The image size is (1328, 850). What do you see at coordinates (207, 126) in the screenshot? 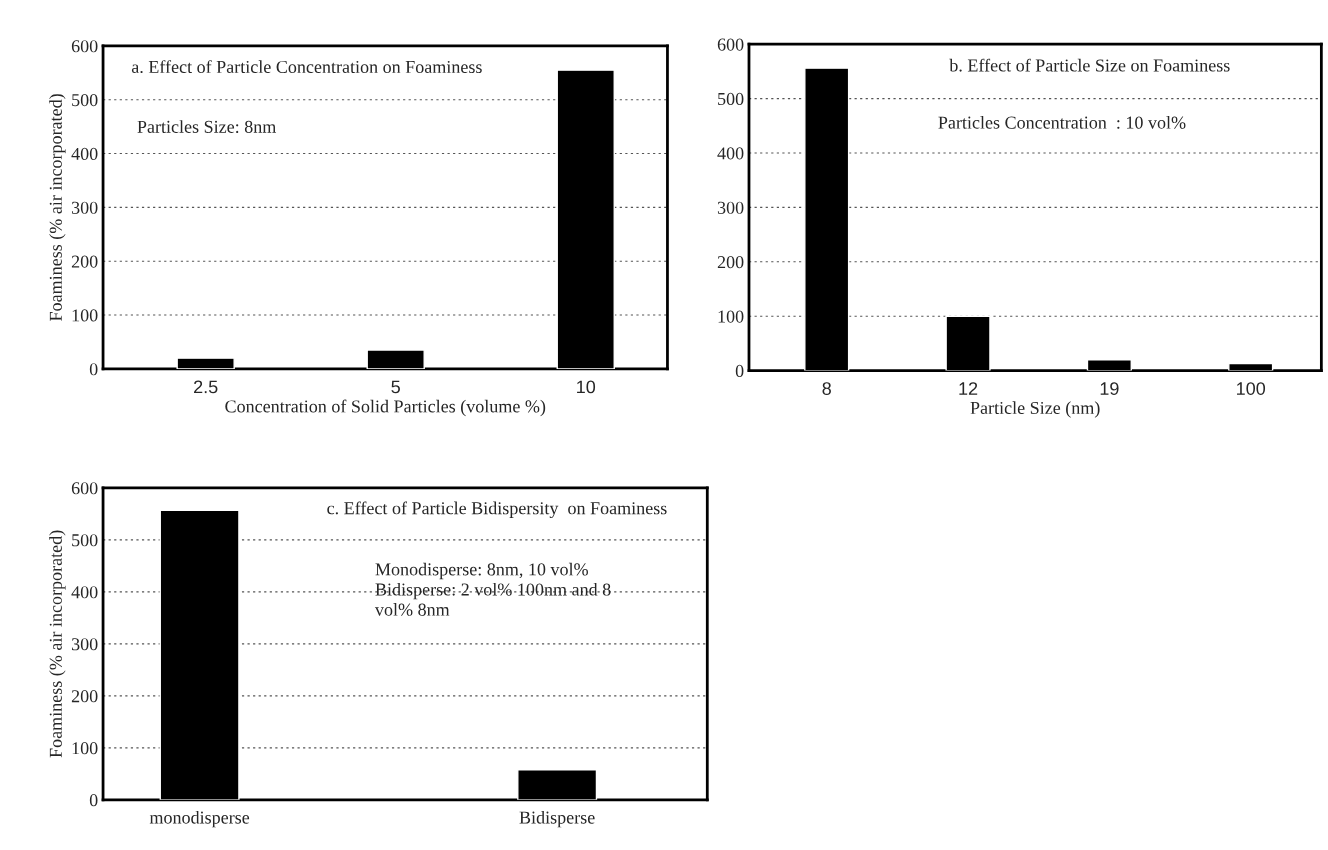
I see `annotation: Particles Size: 8nm` at bounding box center [207, 126].